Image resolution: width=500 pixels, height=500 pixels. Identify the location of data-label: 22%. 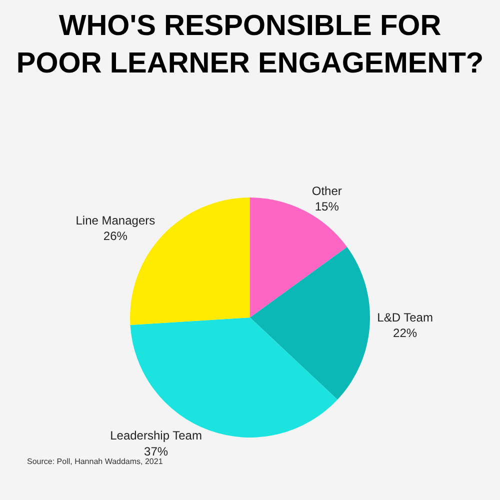
(405, 333).